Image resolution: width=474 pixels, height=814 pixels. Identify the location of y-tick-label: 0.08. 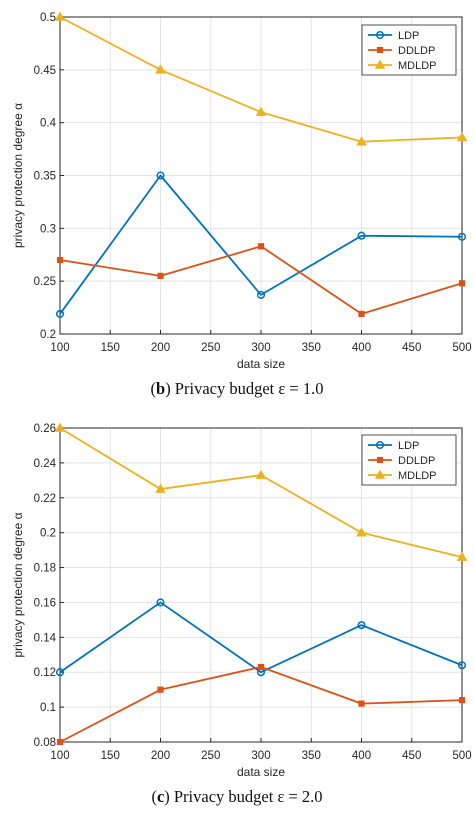
(45, 743).